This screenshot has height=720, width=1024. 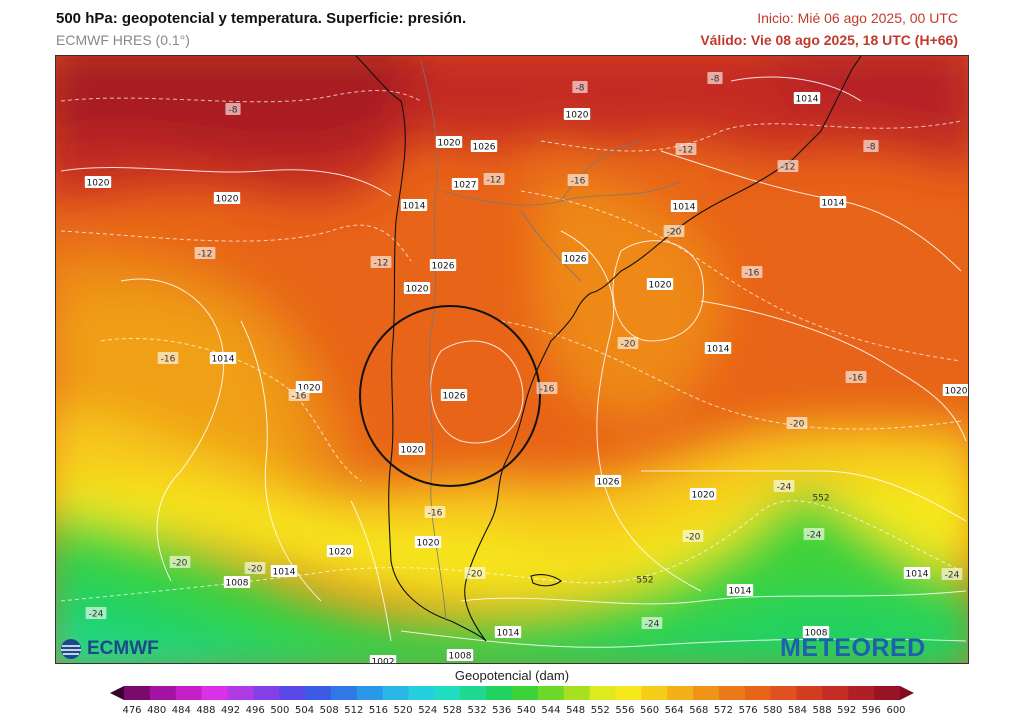 I want to click on meteored-logo: METEORED, so click(x=853, y=648).